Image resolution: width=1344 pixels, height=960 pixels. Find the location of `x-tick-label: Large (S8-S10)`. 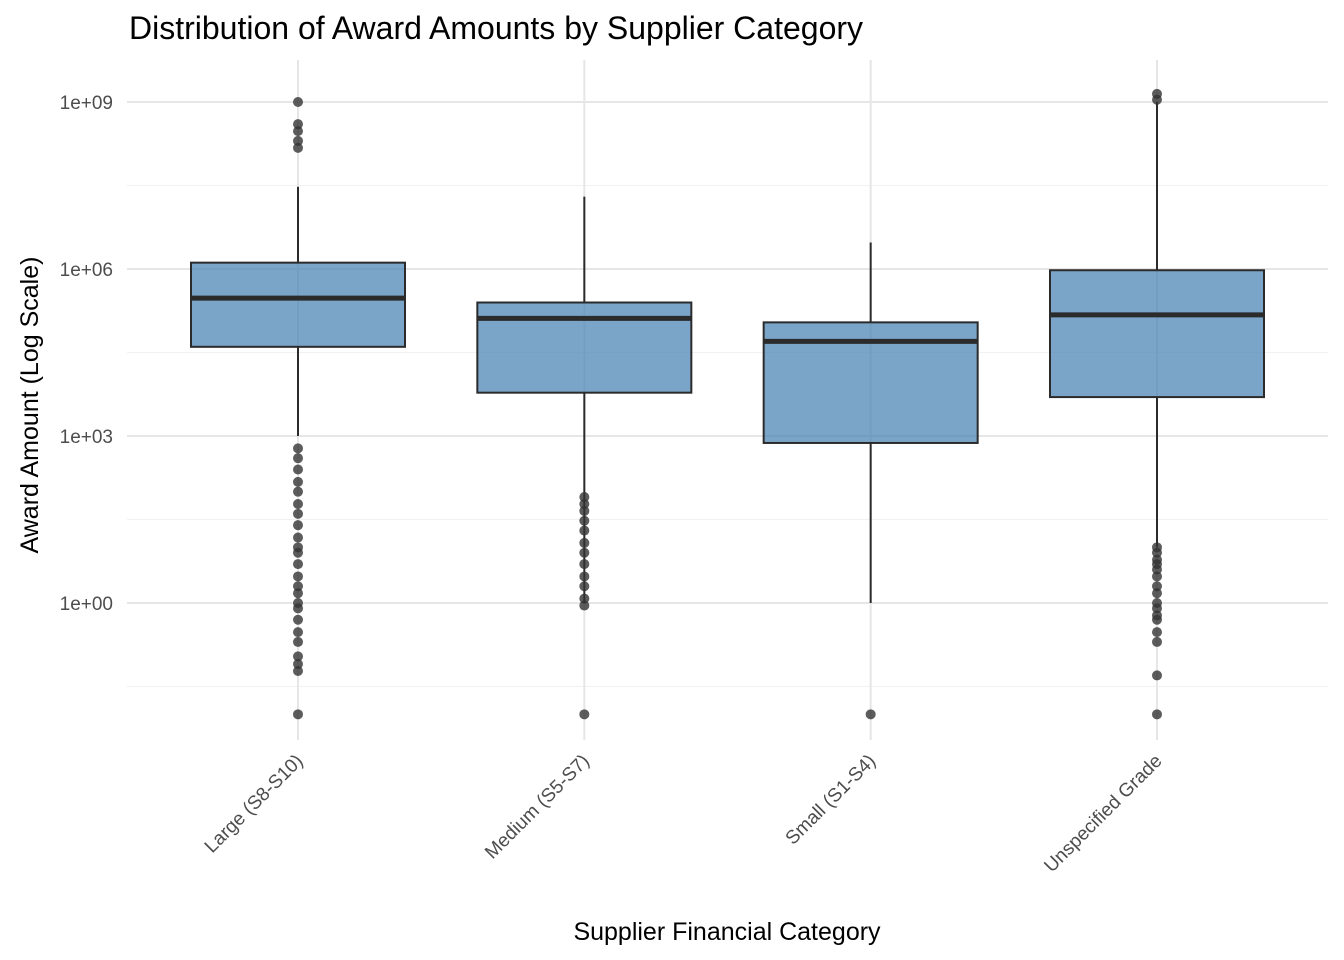

x-tick-label: Large (S8-S10) is located at coordinates (254, 804).